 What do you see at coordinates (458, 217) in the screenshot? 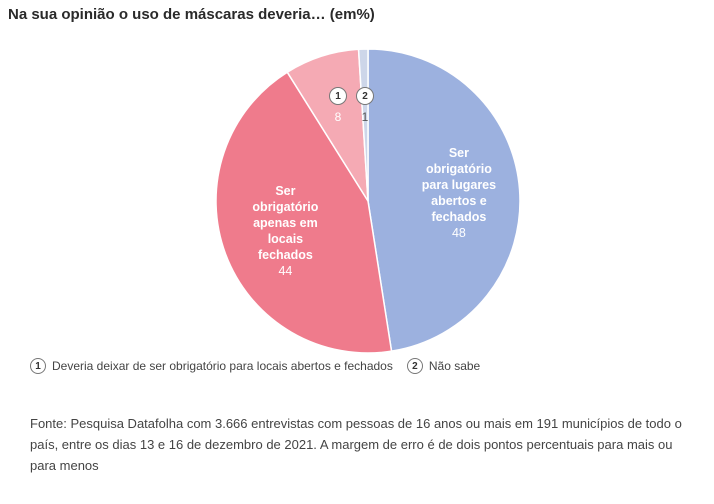
I see `slice-label-1: fechados` at bounding box center [458, 217].